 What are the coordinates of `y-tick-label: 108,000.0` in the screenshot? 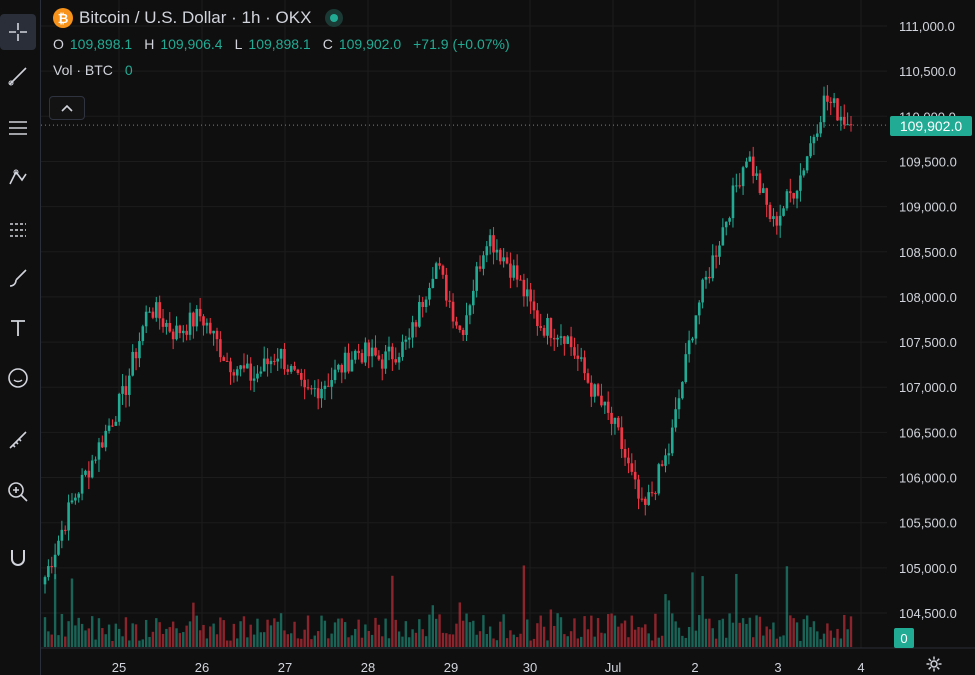 It's located at (928, 297).